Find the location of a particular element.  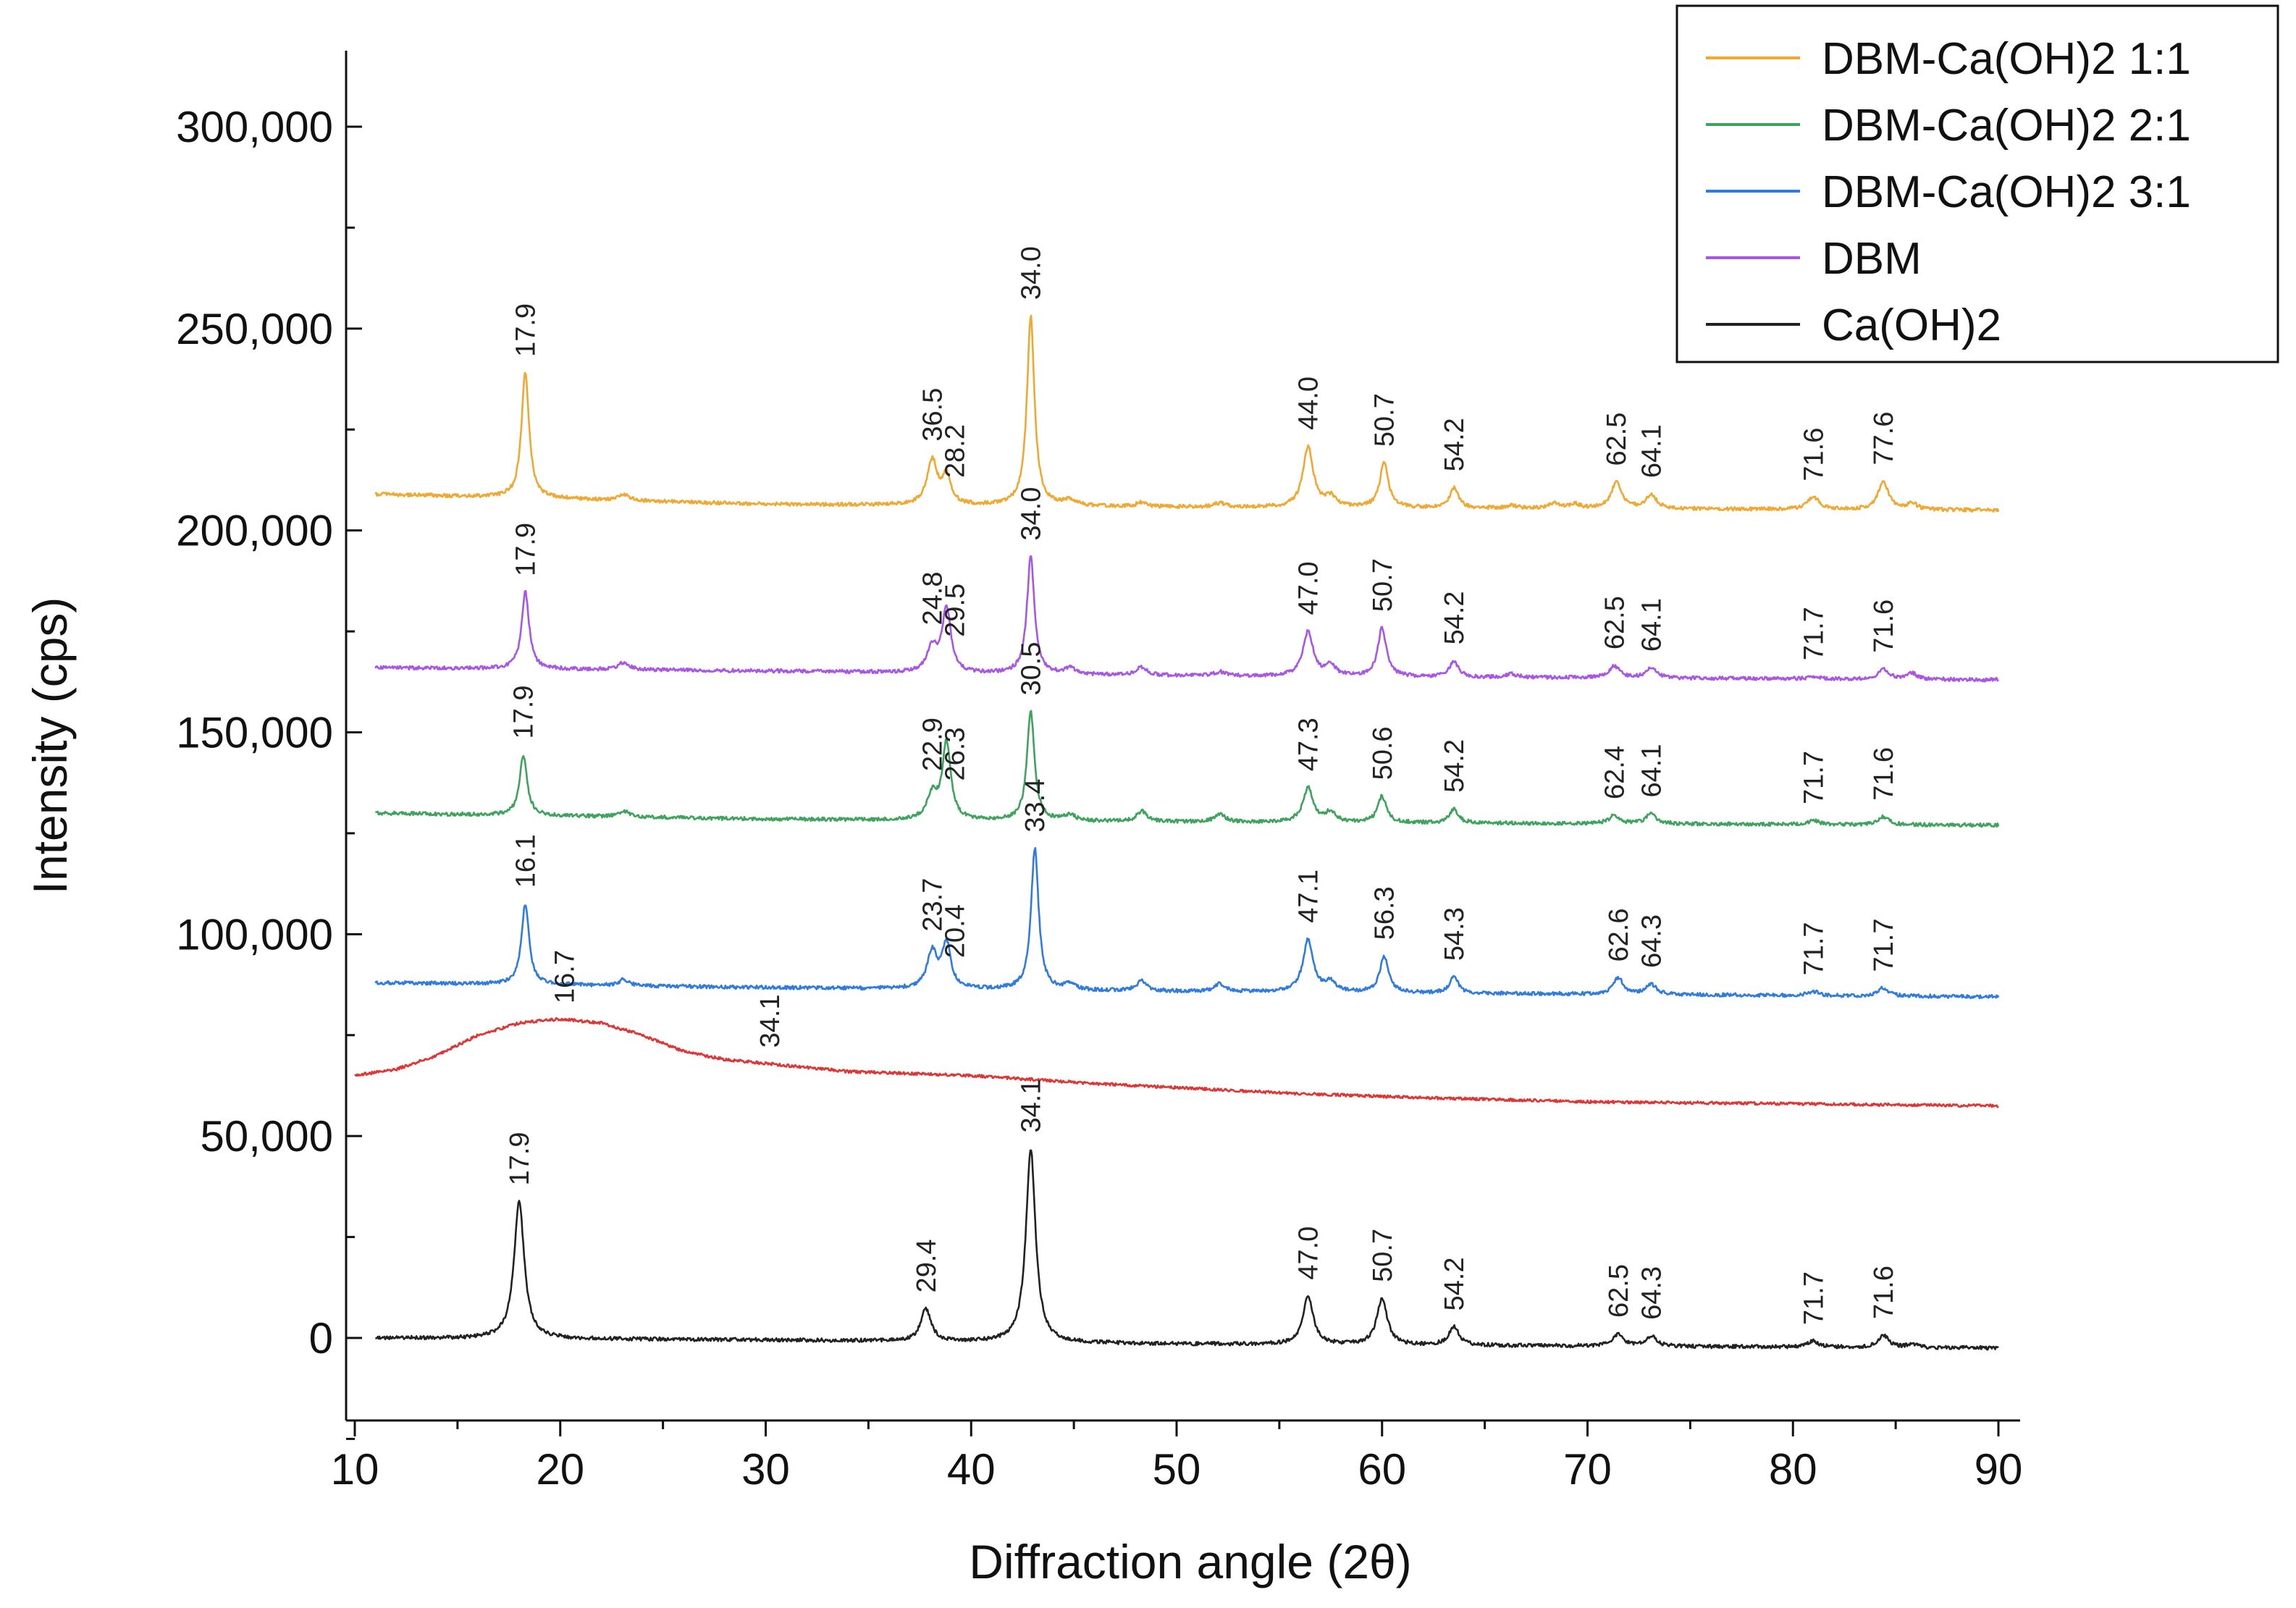

y-axis-title: Intensity (cps) is located at coordinates (50, 746).